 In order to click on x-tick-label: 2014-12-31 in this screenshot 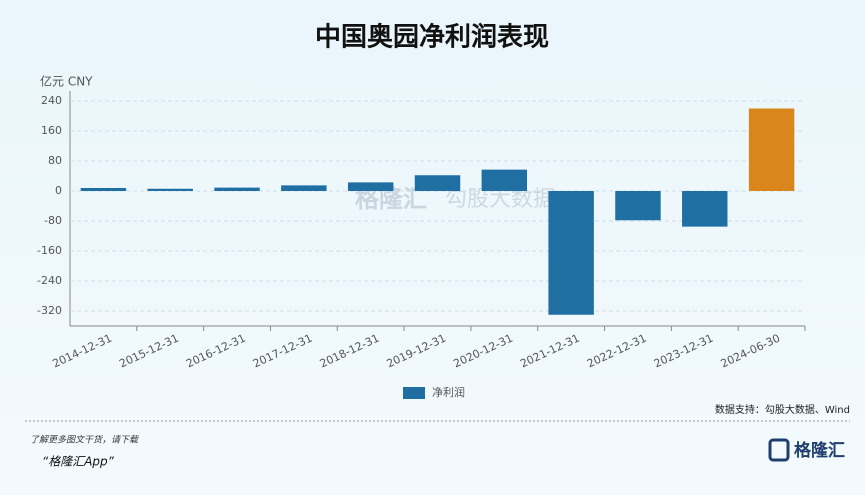, I will do `click(82, 351)`.